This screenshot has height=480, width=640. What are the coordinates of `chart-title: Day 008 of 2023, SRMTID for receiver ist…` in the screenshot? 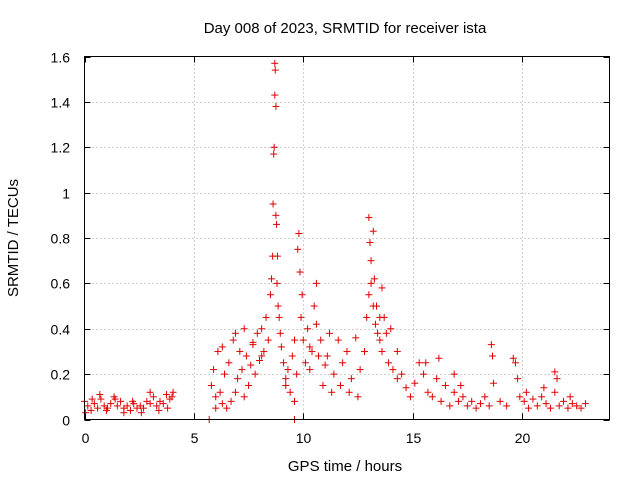 It's located at (345, 28).